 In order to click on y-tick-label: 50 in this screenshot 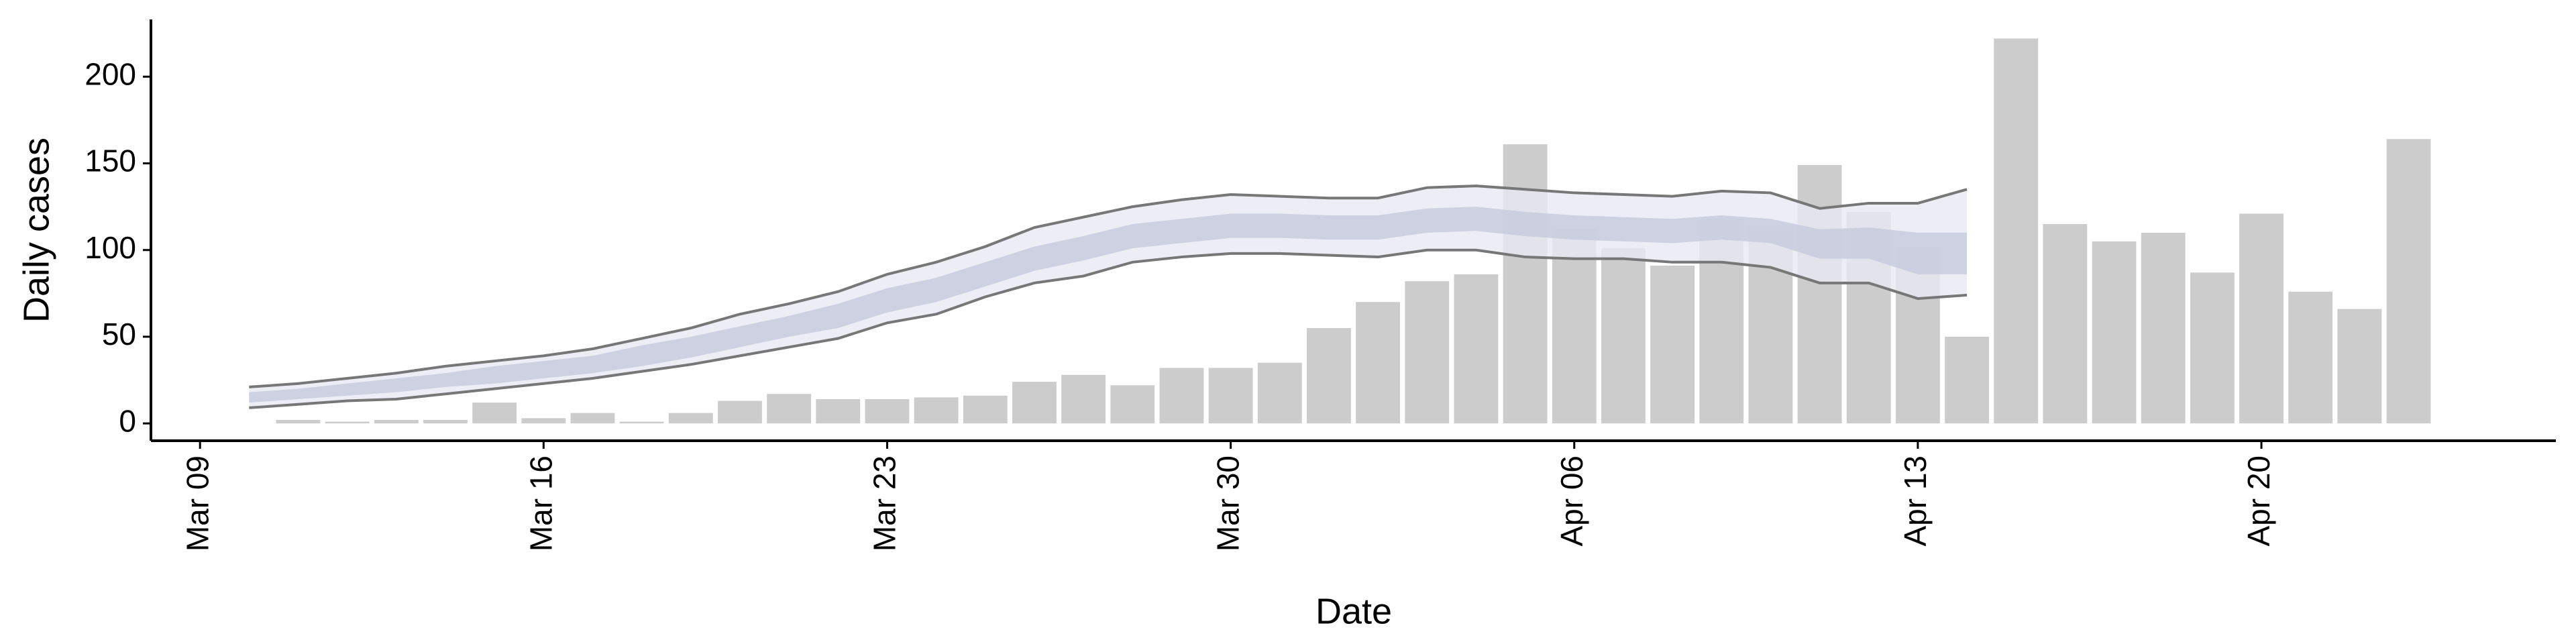, I will do `click(119, 334)`.